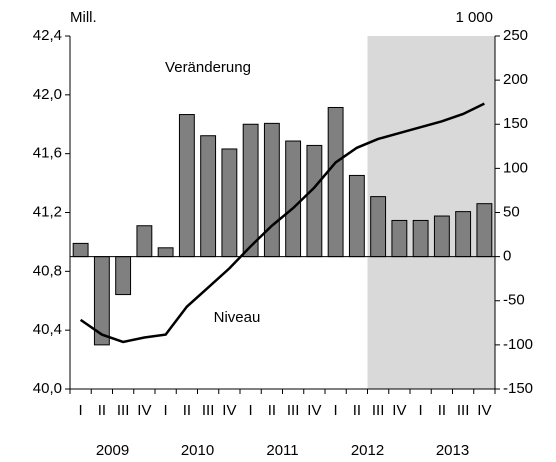  Describe the element at coordinates (515, 123) in the screenshot. I see `y2-tick-label: 150` at that location.